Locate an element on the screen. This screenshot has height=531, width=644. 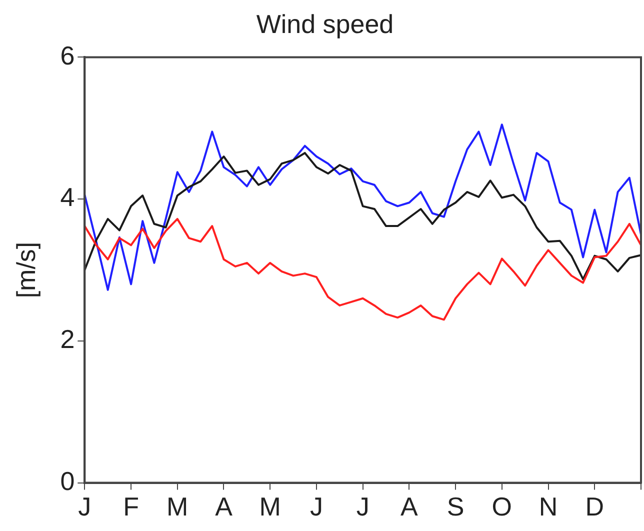
y-tick-label: 0 is located at coordinates (67, 481).